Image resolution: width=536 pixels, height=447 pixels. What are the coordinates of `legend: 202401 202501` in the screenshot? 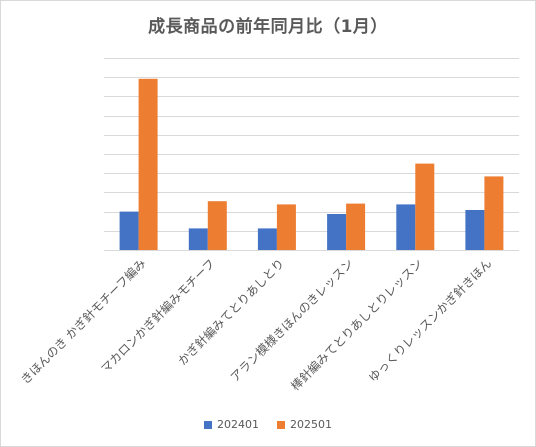 It's located at (268, 424).